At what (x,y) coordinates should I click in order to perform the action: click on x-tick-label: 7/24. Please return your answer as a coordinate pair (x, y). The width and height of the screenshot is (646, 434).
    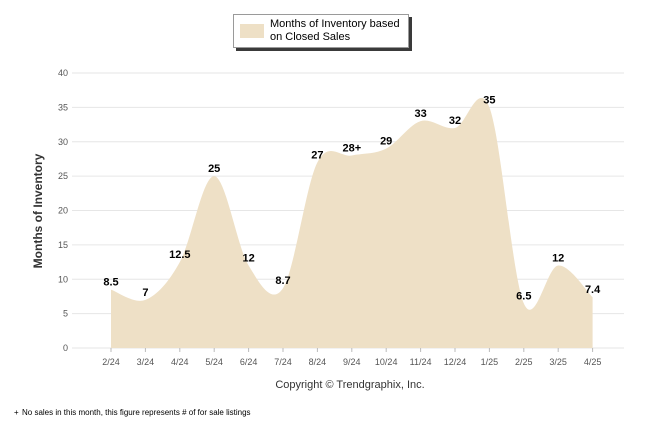
    Looking at the image, I should click on (283, 362).